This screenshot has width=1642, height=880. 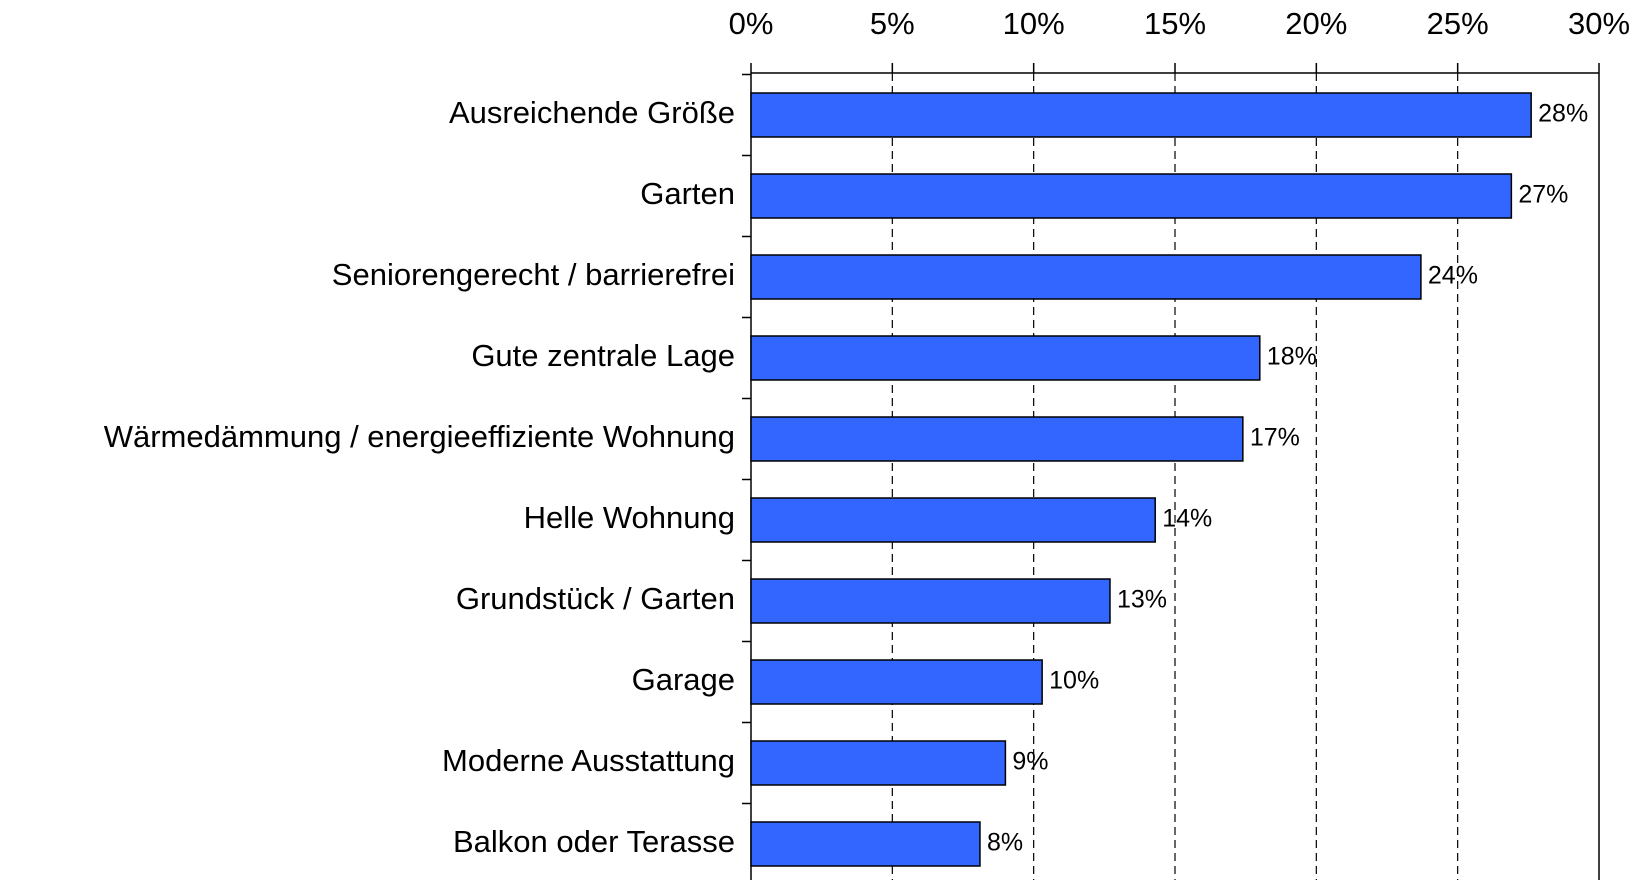 What do you see at coordinates (1034, 23) in the screenshot?
I see `x-tick-label: 10%` at bounding box center [1034, 23].